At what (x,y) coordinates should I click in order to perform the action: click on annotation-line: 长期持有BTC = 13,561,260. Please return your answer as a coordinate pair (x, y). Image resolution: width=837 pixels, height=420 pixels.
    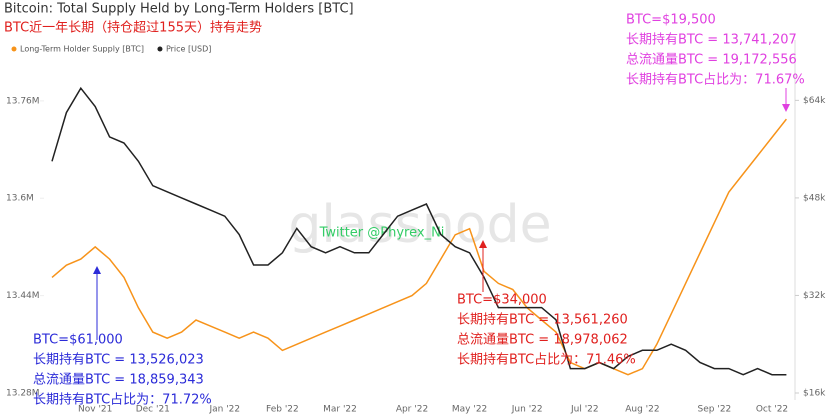
    Looking at the image, I should click on (542, 320).